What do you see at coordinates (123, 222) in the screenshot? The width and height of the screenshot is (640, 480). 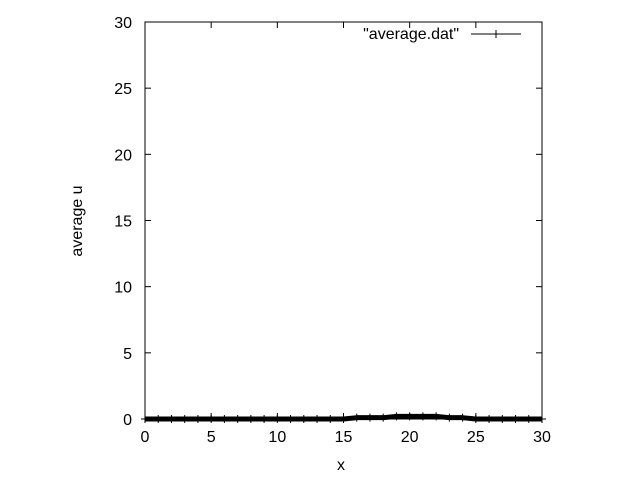 I see `y-tick-label: 15` at bounding box center [123, 222].